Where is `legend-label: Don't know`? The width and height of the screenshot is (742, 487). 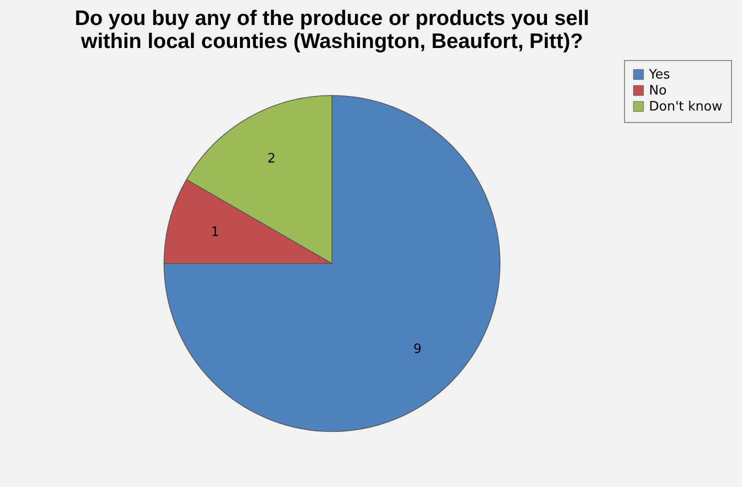
legend-label: Don't know is located at coordinates (686, 107).